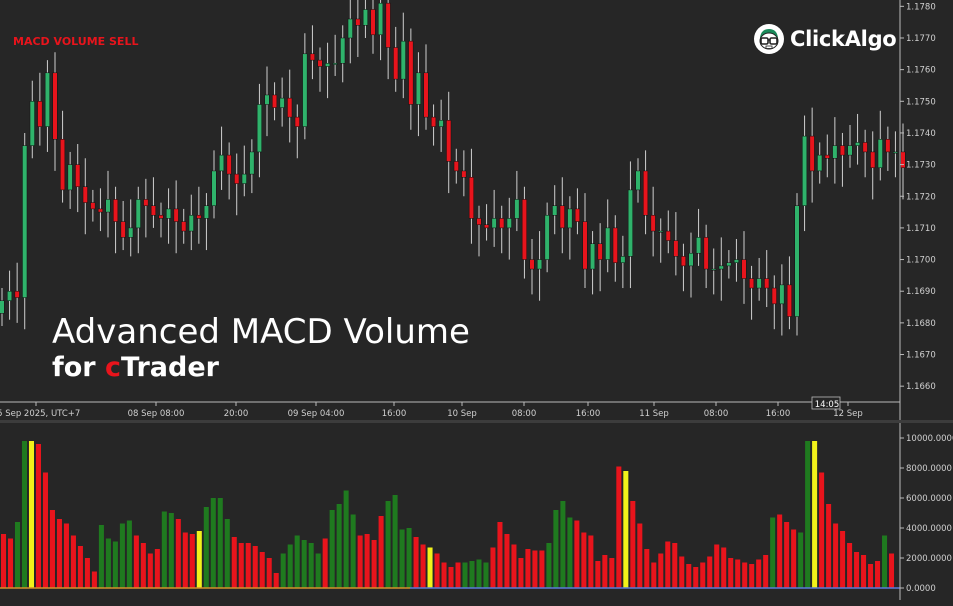  Describe the element at coordinates (929, 469) in the screenshot. I see `volume-y-tick-label: 8000.0000` at that location.